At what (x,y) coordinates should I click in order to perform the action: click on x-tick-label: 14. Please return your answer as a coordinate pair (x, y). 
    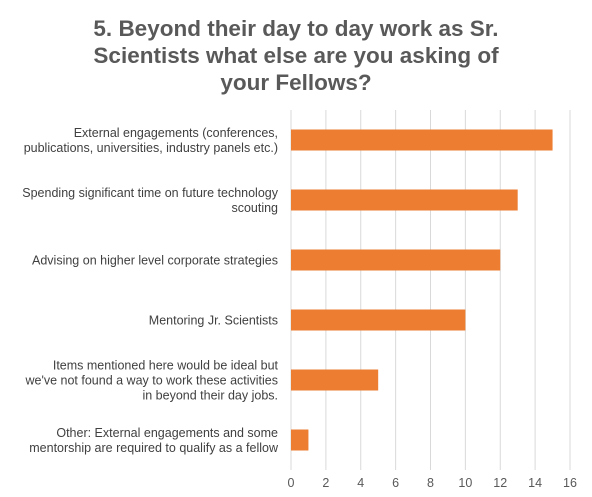
    Looking at the image, I should click on (535, 483).